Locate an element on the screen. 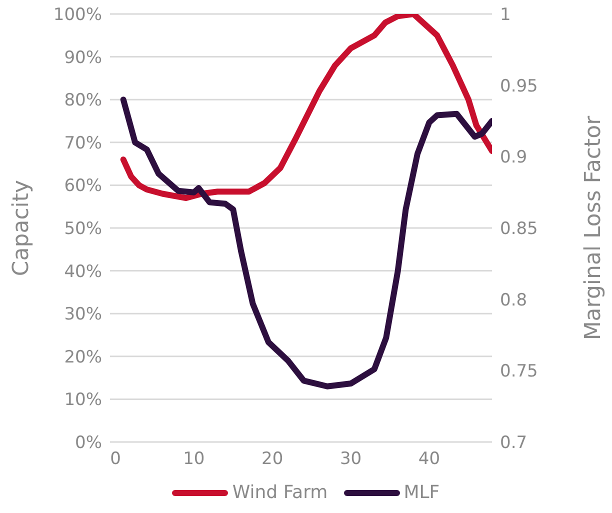  y2-tick-label: 0.8 is located at coordinates (514, 300).